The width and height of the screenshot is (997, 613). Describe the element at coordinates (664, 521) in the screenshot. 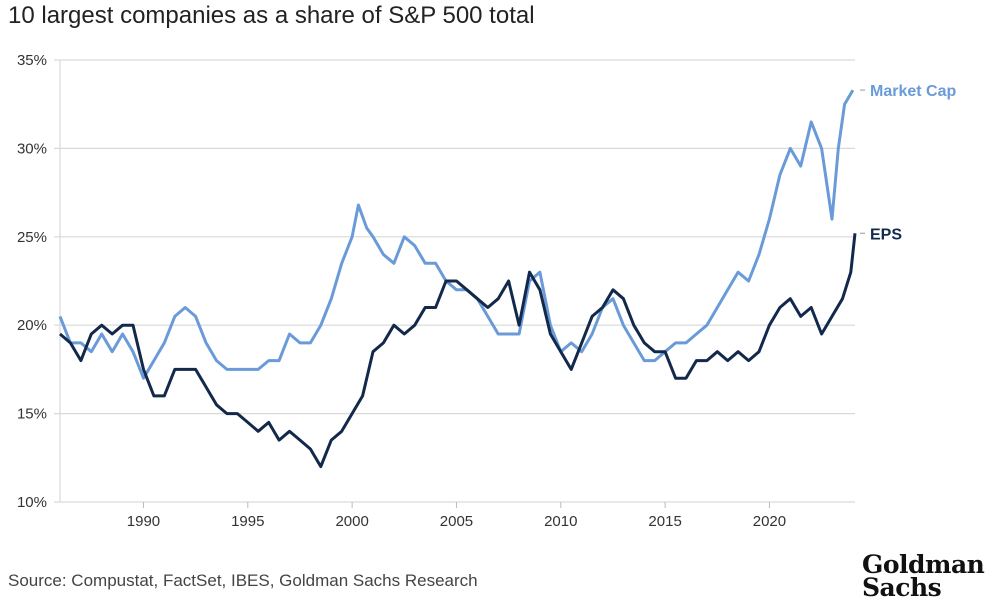

I see `x-tick-label: 2015` at that location.